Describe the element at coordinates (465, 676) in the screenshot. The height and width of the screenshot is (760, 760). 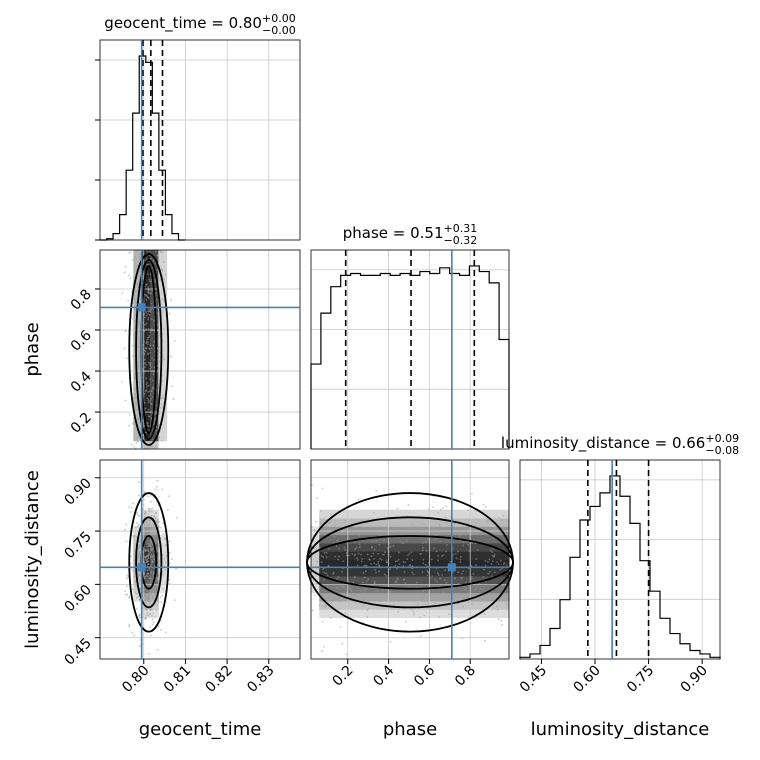
I see `tick-label-x-phase-3: 0.8` at that location.